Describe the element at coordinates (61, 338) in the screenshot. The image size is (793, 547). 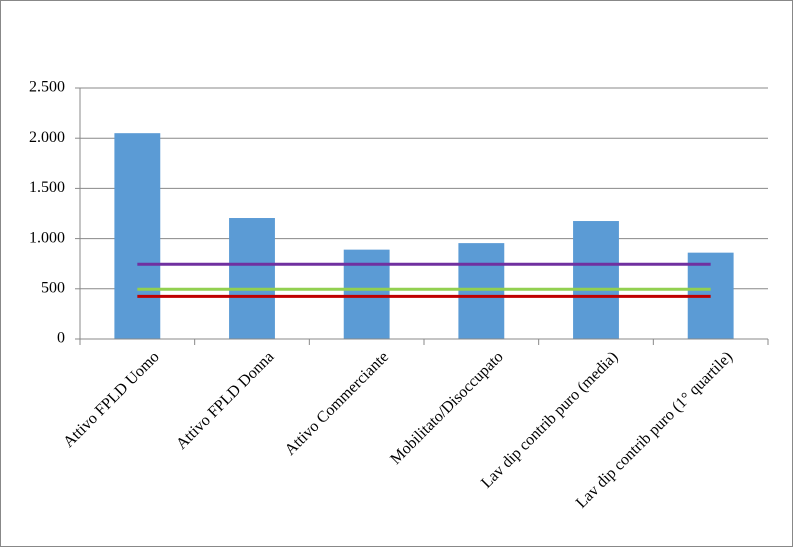
I see `y-tick-label: 0` at that location.